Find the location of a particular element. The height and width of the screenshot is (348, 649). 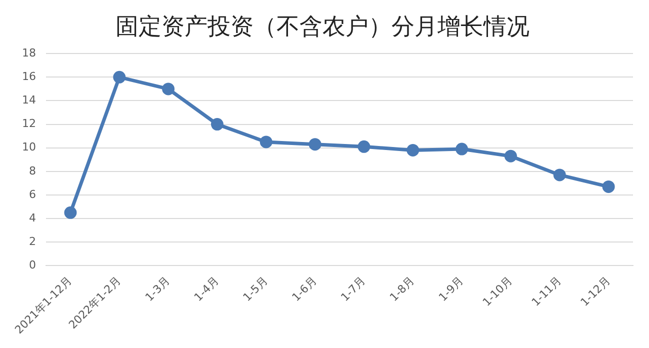

x-tick-label: 1-3月 is located at coordinates (157, 289).